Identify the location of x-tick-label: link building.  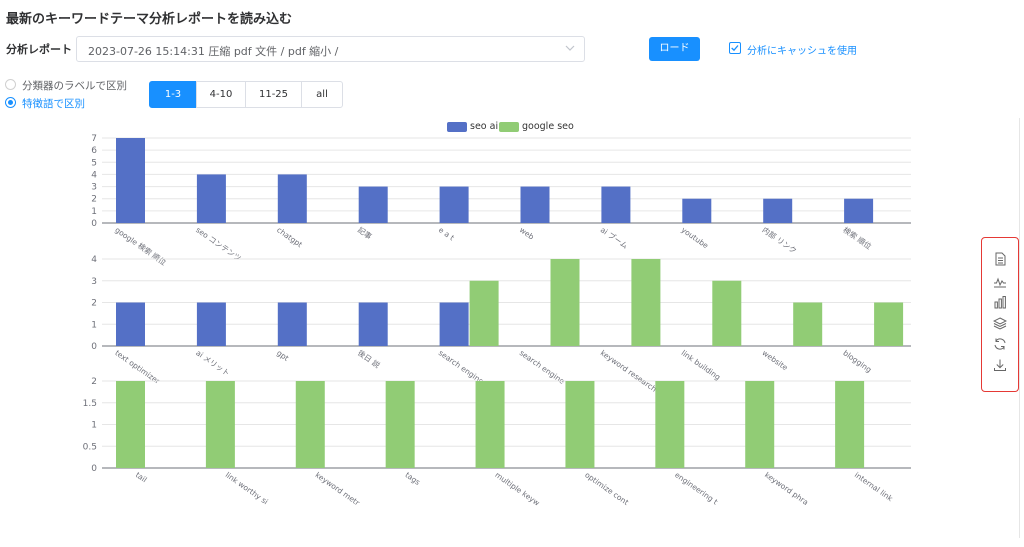
(701, 365).